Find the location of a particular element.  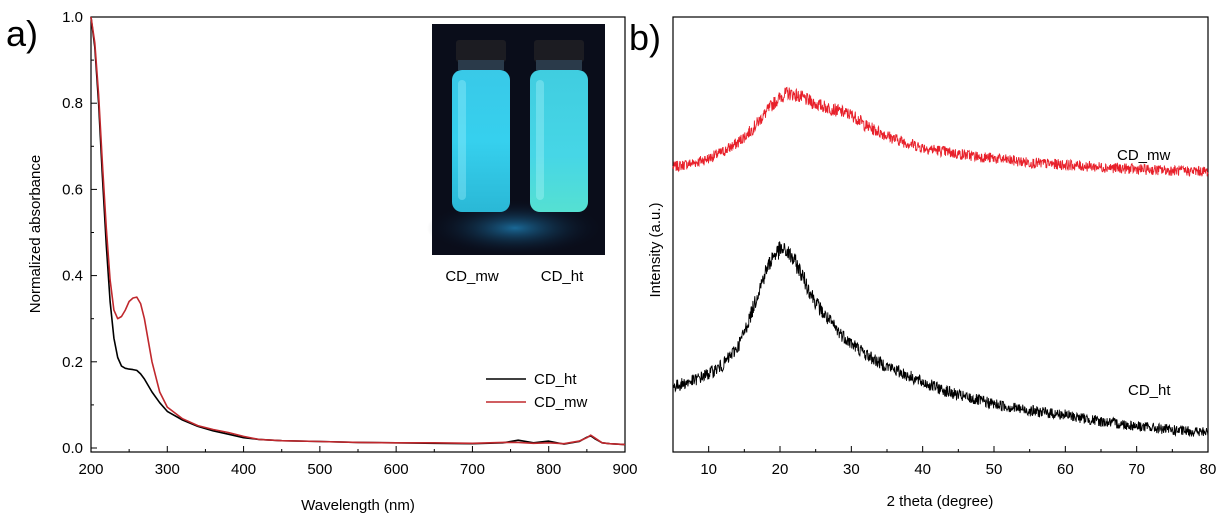

vial-right-body is located at coordinates (559, 141).